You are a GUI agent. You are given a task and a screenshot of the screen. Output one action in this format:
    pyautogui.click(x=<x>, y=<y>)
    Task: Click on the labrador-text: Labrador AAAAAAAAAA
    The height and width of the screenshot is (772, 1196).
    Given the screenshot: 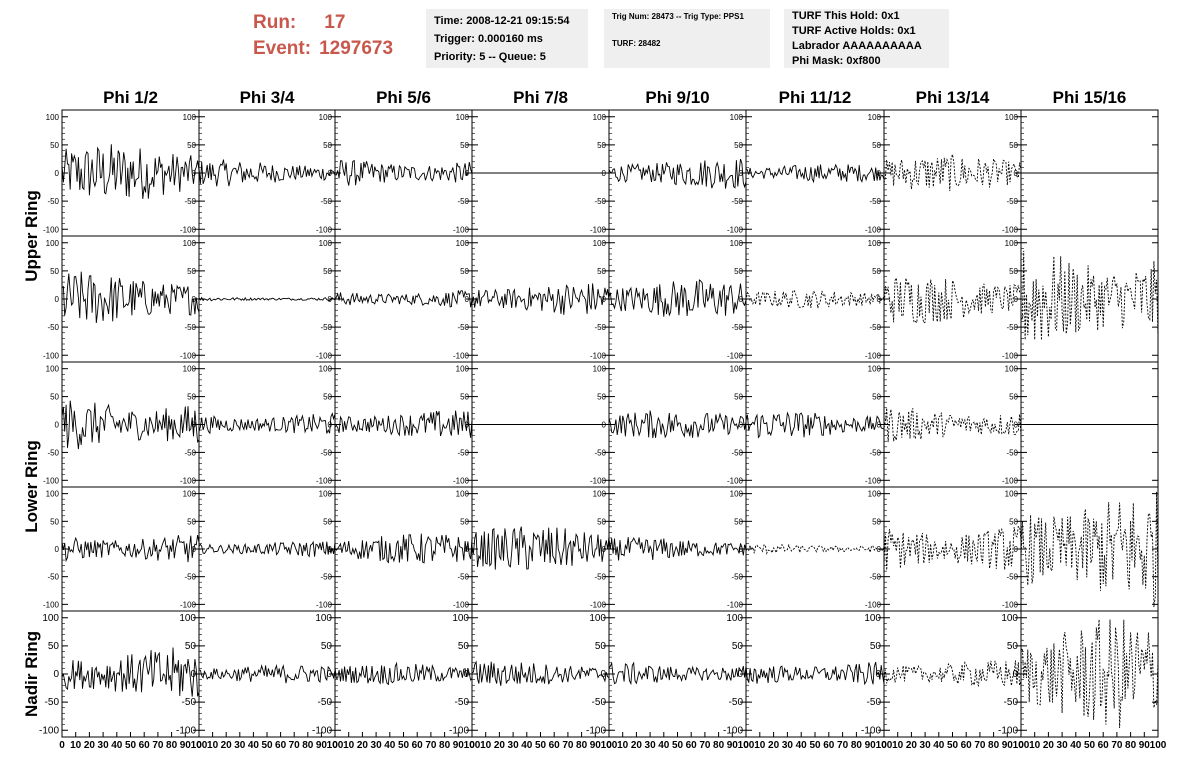 What is the action you would take?
    pyautogui.click(x=857, y=46)
    